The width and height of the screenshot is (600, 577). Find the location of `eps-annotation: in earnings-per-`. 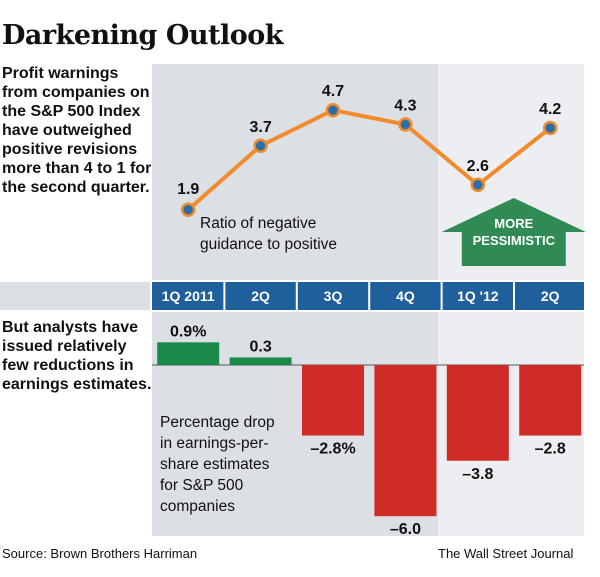

eps-annotation: in earnings-per- is located at coordinates (214, 443).